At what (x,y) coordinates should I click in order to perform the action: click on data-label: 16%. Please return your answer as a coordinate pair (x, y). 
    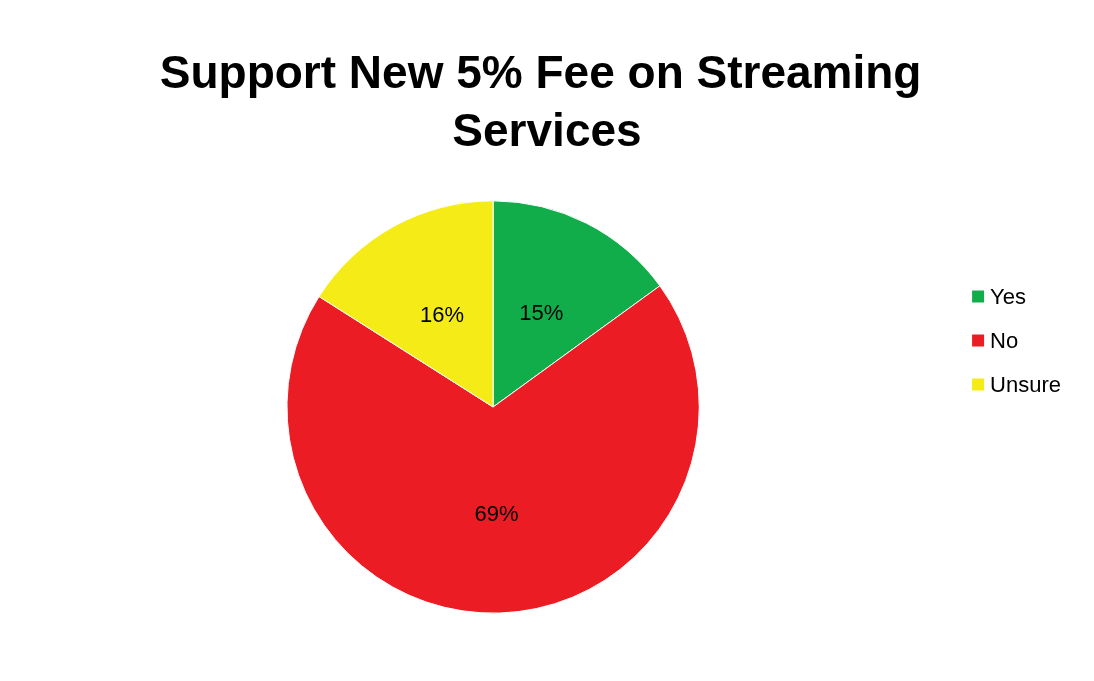
    Looking at the image, I should click on (442, 314).